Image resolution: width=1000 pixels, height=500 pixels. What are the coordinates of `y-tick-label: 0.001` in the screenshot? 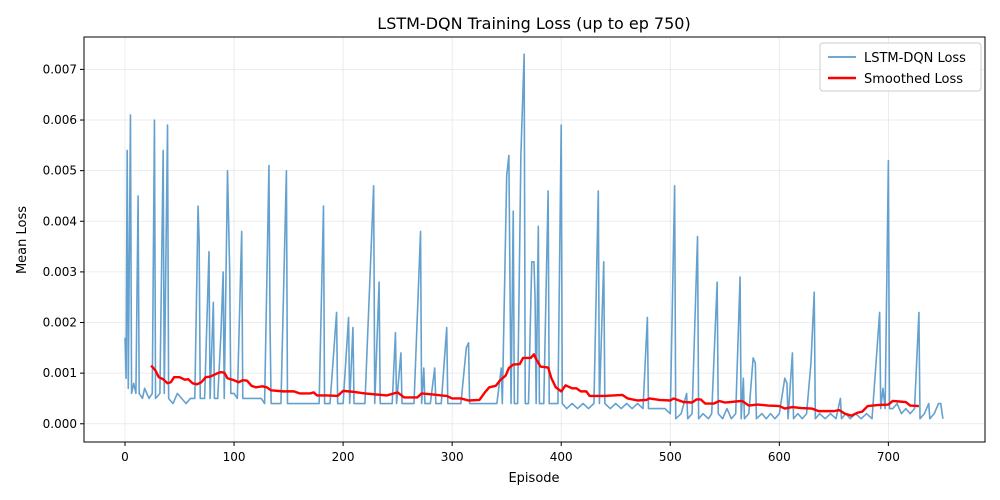 It's located at (60, 373).